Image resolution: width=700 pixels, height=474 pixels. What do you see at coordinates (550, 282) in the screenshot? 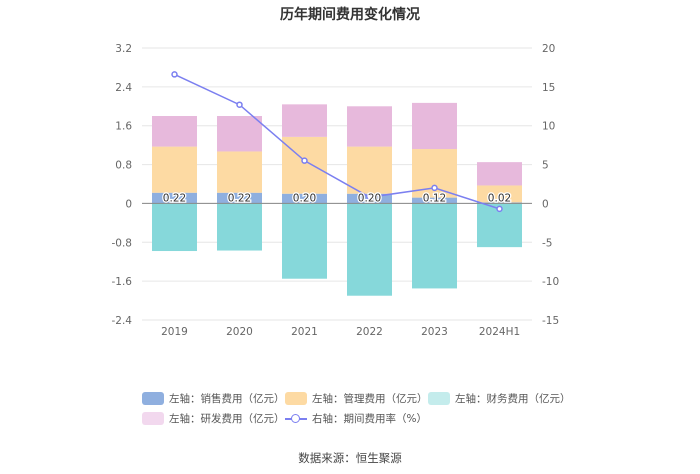
I see `right-tick-label: -10` at bounding box center [550, 282].